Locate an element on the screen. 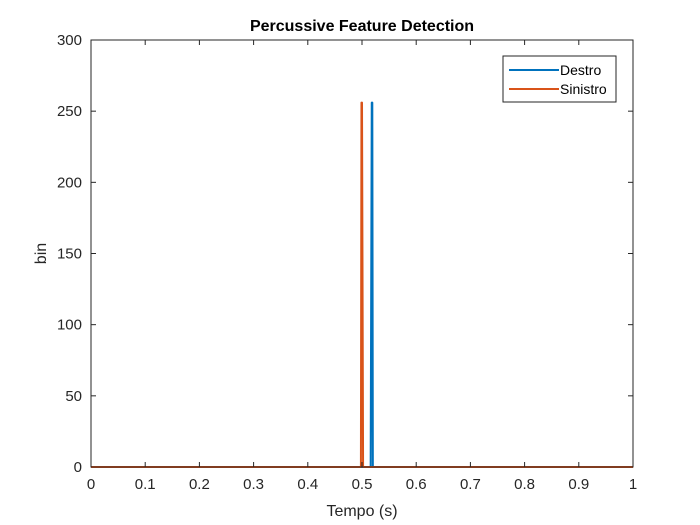 The width and height of the screenshot is (700, 525). x-tick-label: 0.7 is located at coordinates (470, 484).